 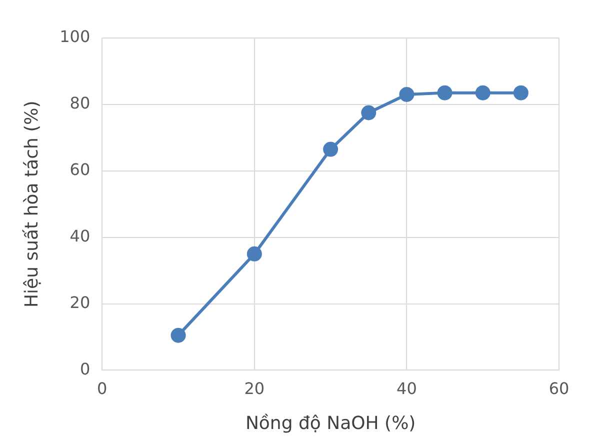 What do you see at coordinates (80, 103) in the screenshot?
I see `y-tick-label: 80` at bounding box center [80, 103].